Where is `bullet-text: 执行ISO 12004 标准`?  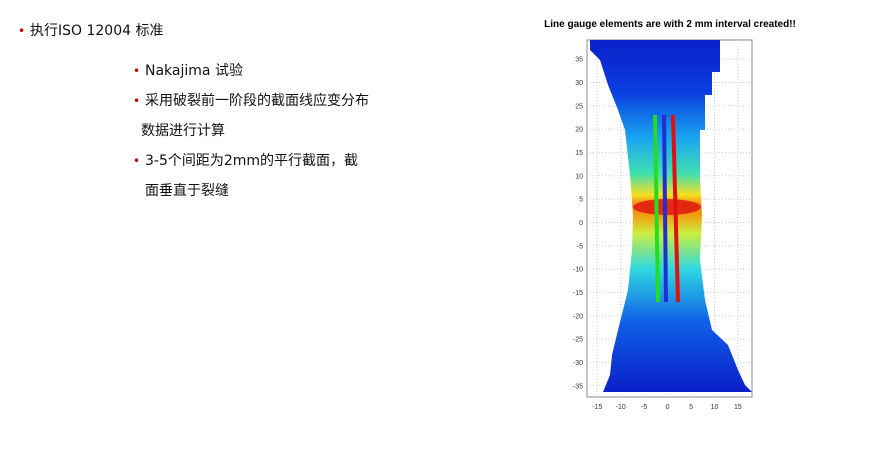
bullet-text: 执行ISO 12004 标准 is located at coordinates (97, 31).